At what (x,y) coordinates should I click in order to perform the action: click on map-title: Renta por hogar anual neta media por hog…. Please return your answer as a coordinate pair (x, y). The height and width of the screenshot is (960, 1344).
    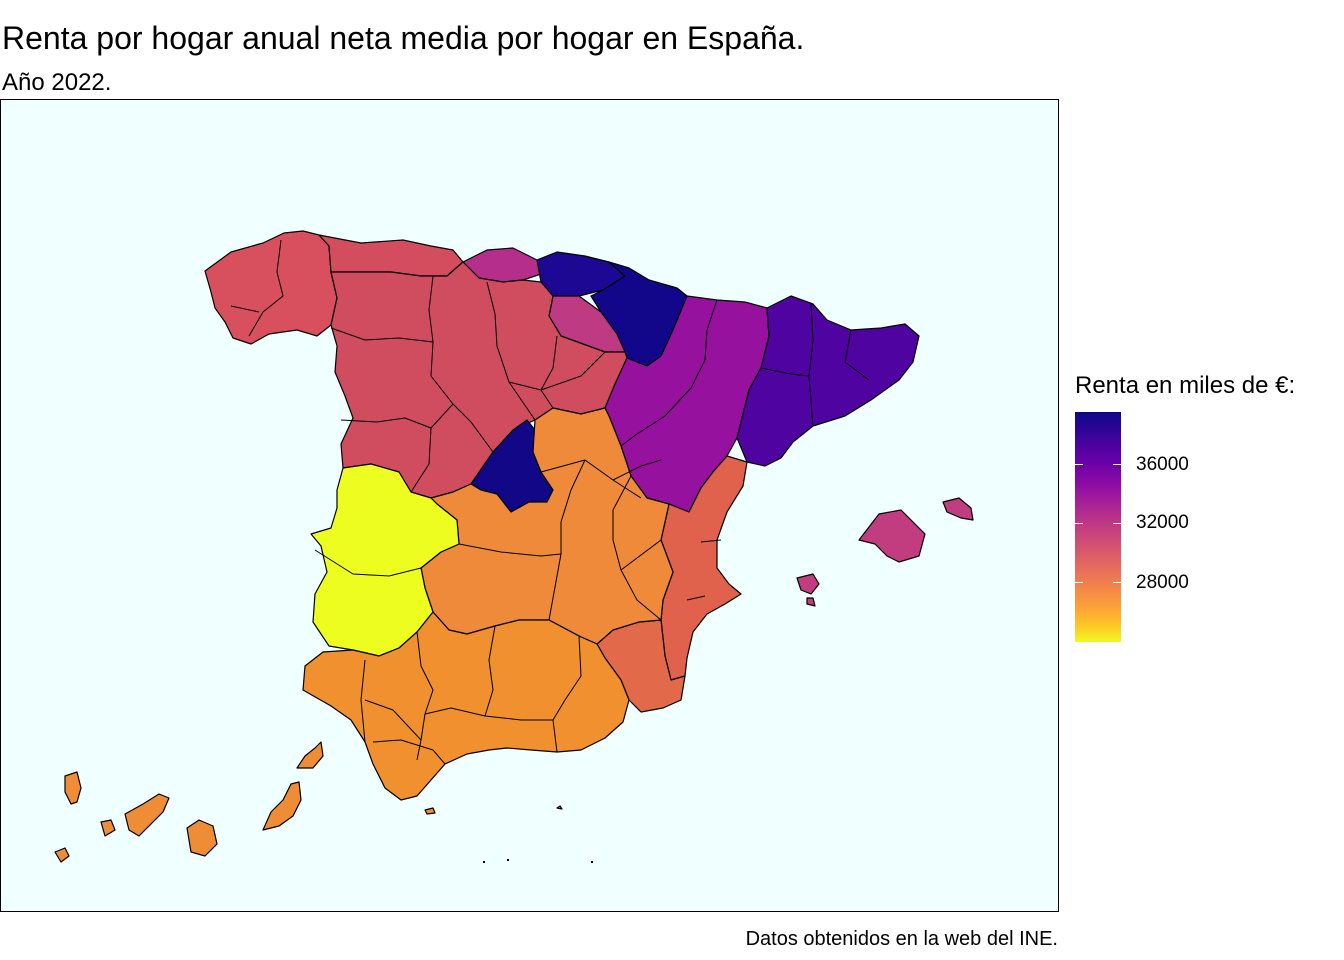
    Looking at the image, I should click on (403, 38).